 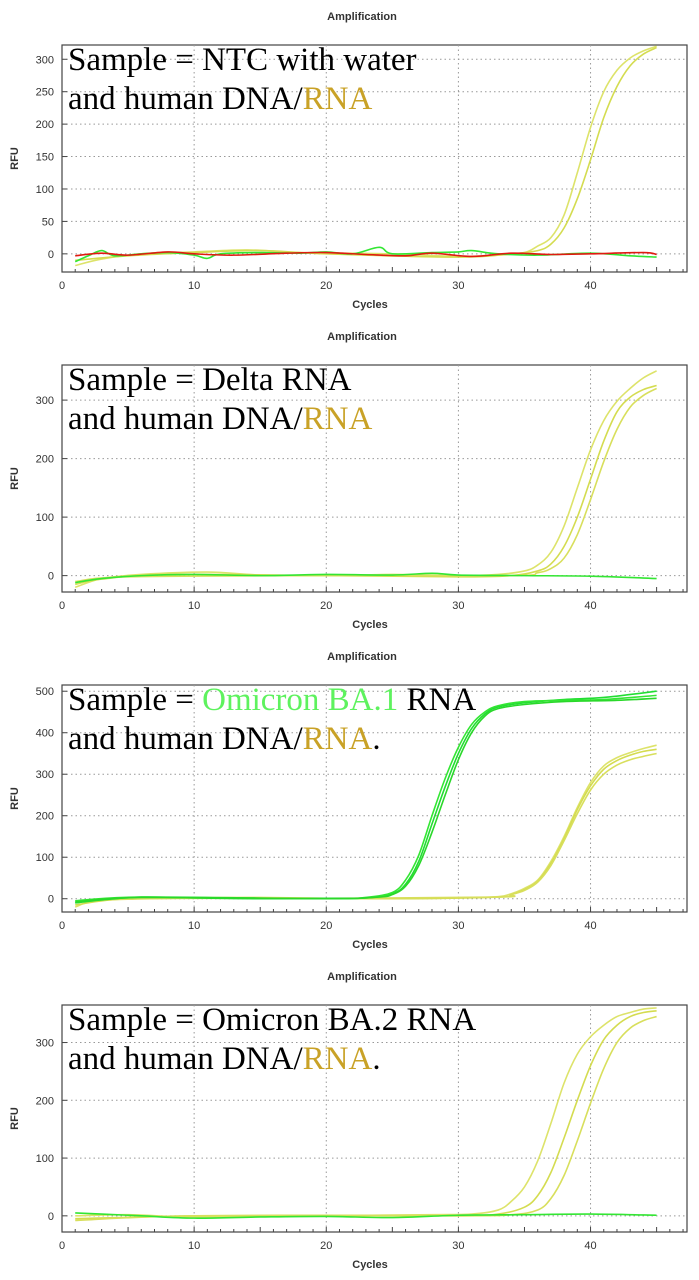 I want to click on y-tick-label: 400, so click(x=45, y=734).